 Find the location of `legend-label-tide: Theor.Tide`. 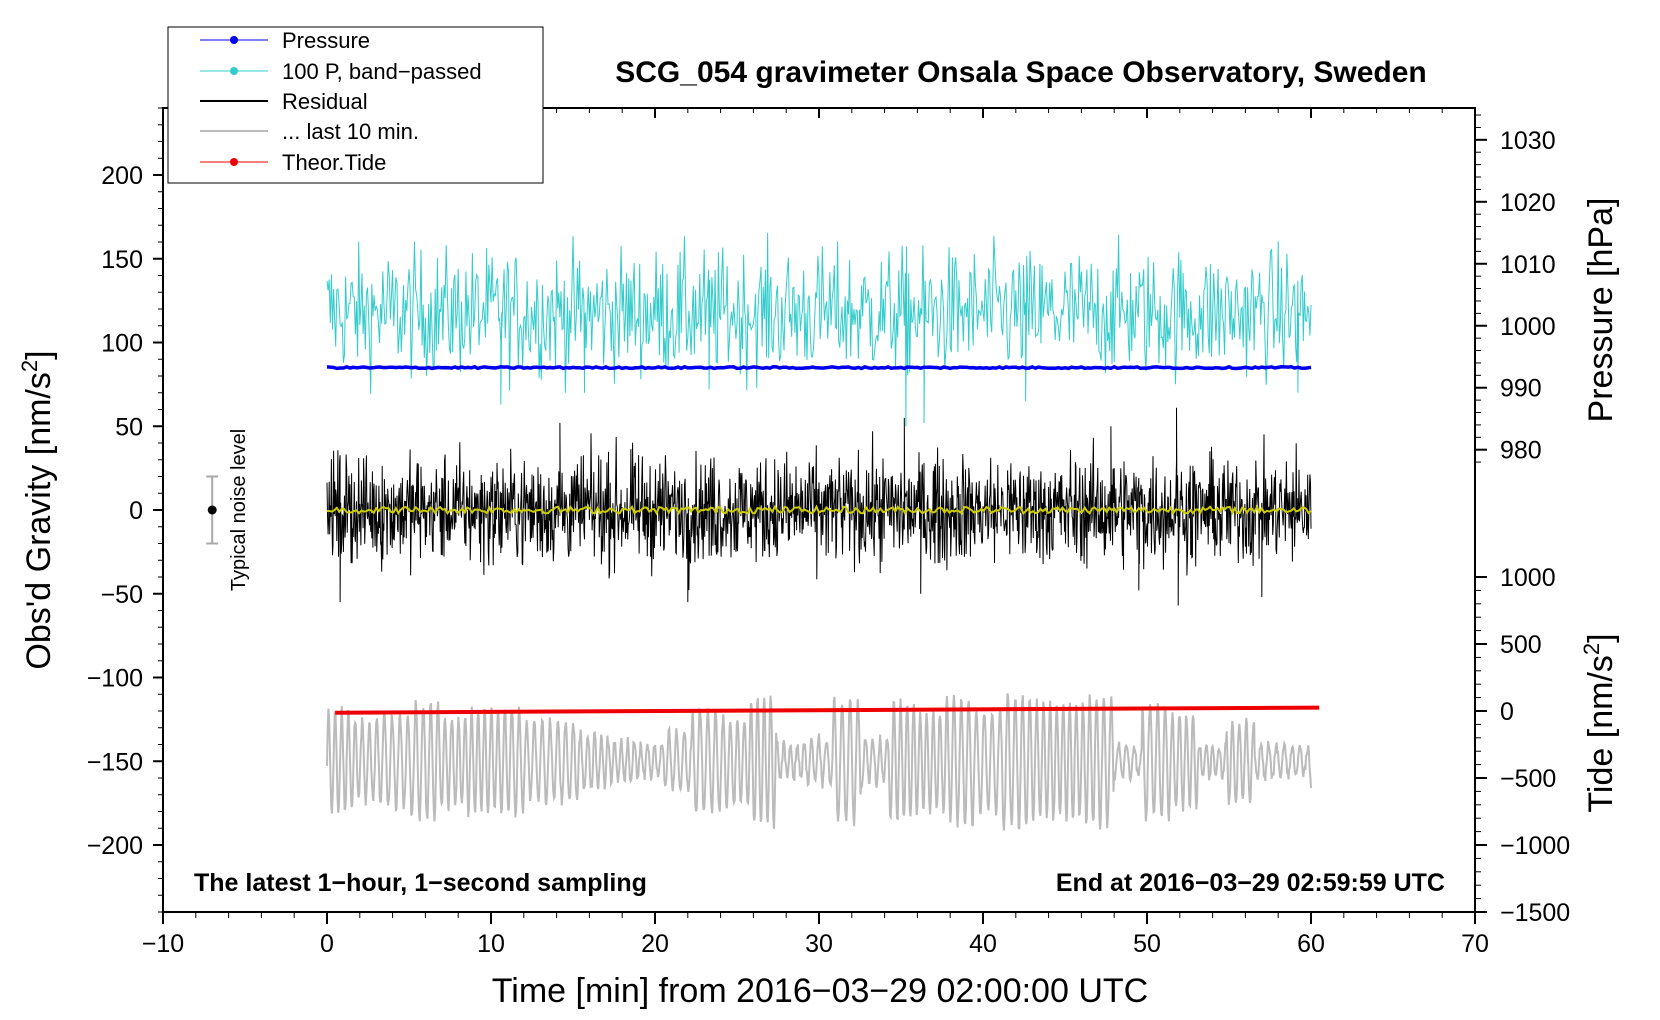

legend-label-tide: Theor.Tide is located at coordinates (334, 162).